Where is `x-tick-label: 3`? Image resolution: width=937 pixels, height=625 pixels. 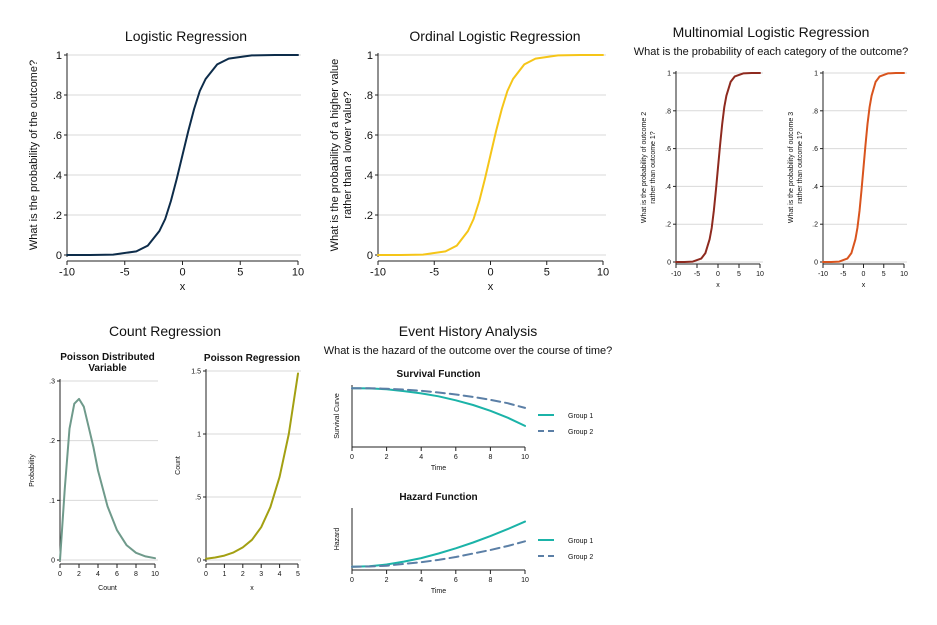
x-tick-label: 3 is located at coordinates (261, 574).